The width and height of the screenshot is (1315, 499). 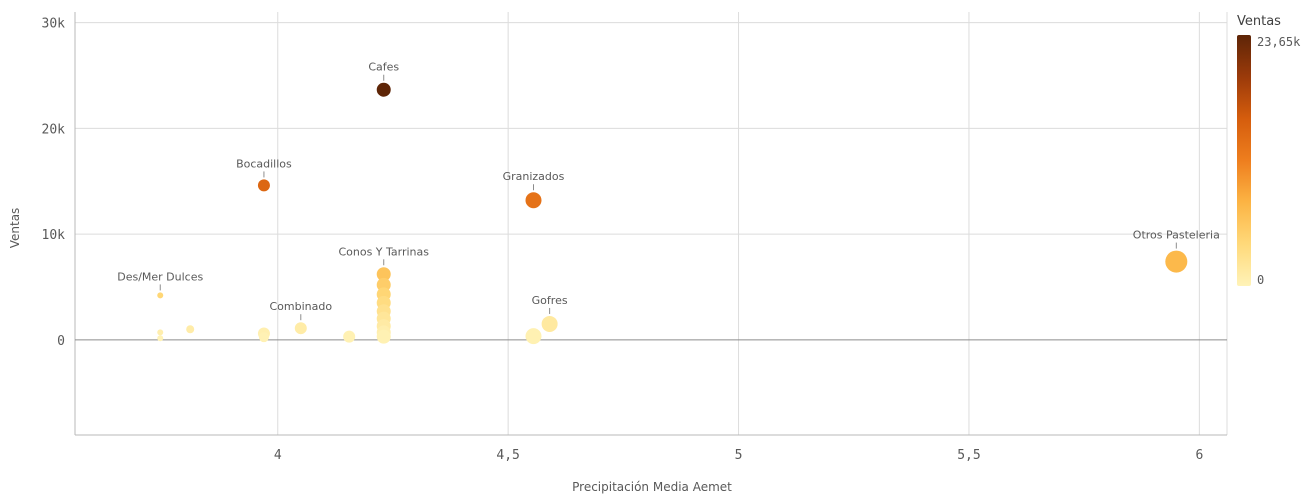 What do you see at coordinates (652, 487) in the screenshot?
I see `x-axis-title: Precipitación Media Aemet` at bounding box center [652, 487].